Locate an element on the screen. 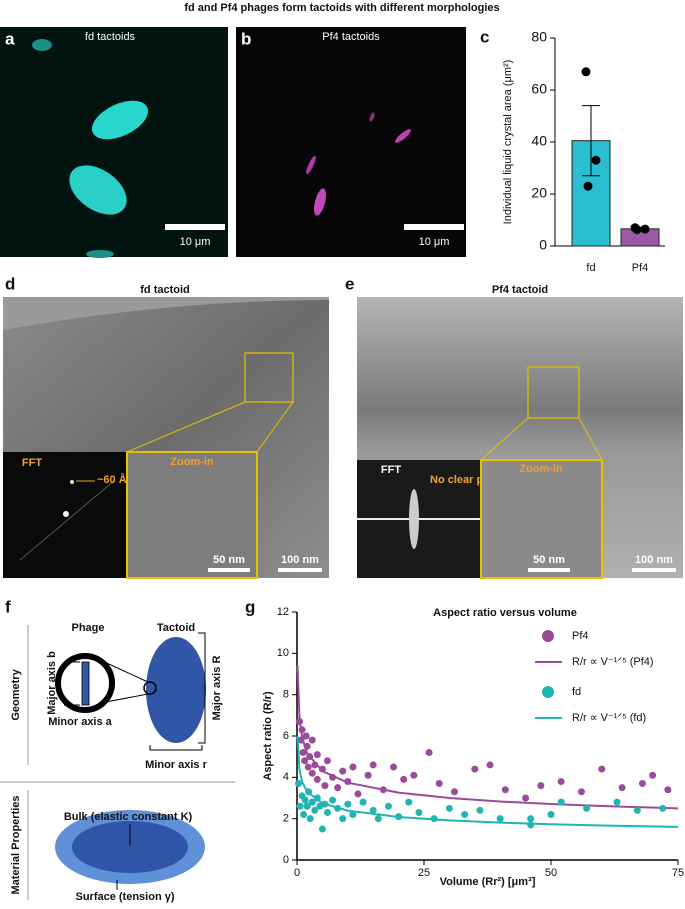  image-label: fd tactoids is located at coordinates (110, 37).